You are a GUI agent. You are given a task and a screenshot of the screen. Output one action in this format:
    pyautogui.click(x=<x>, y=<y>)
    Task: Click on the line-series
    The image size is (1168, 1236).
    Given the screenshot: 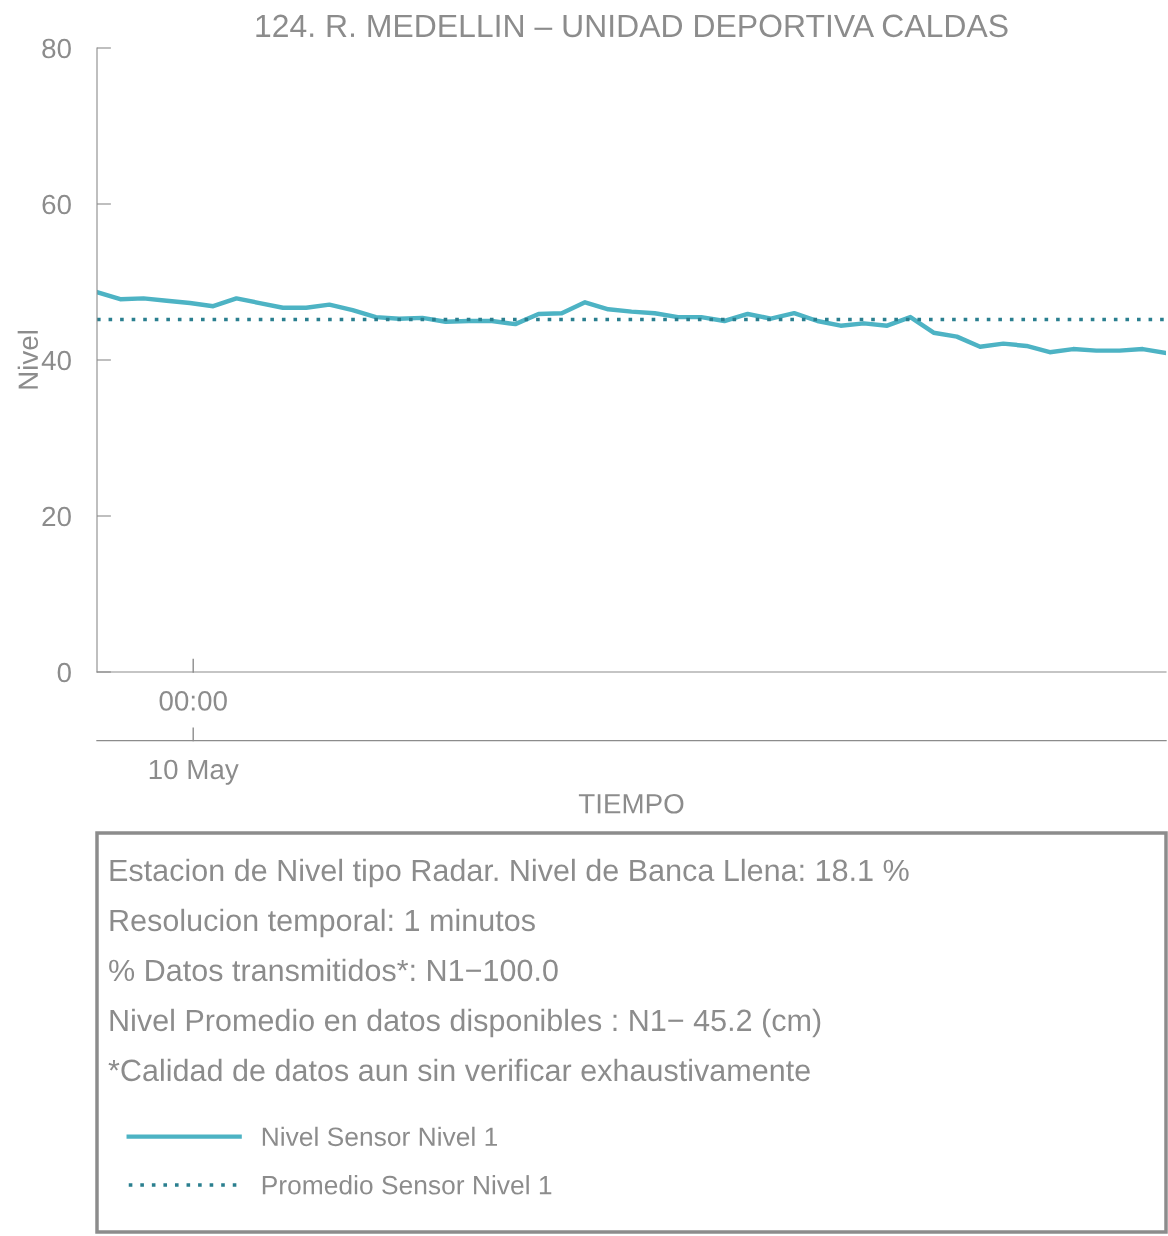 What is the action you would take?
    pyautogui.click(x=631, y=322)
    